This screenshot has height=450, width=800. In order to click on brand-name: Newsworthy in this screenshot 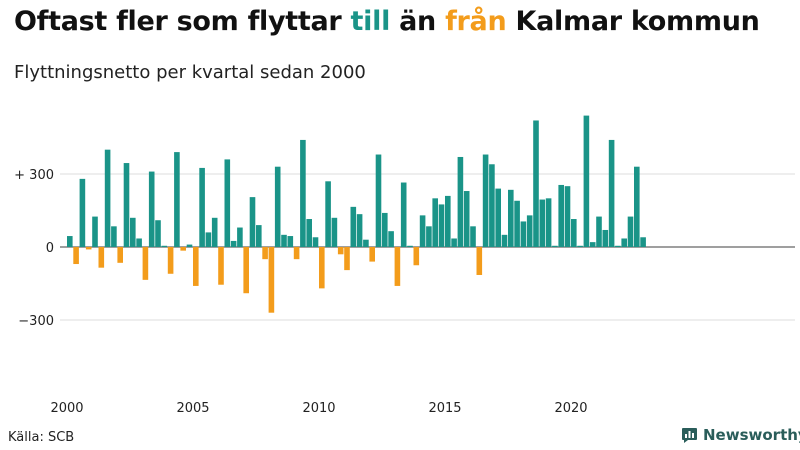, I will do `click(751, 435)`.